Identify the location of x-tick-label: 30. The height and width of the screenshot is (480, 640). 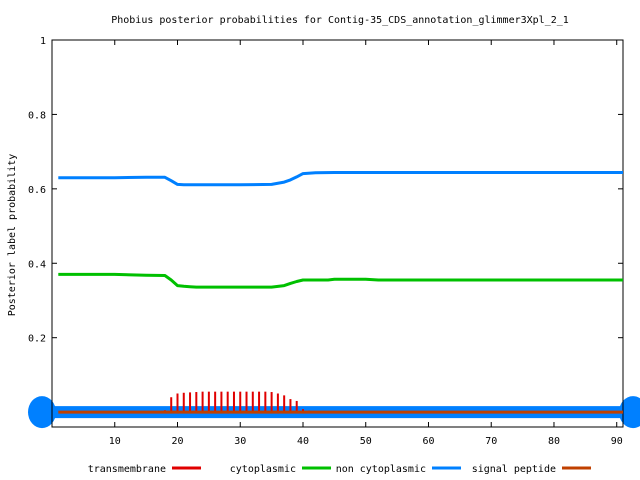
(240, 441).